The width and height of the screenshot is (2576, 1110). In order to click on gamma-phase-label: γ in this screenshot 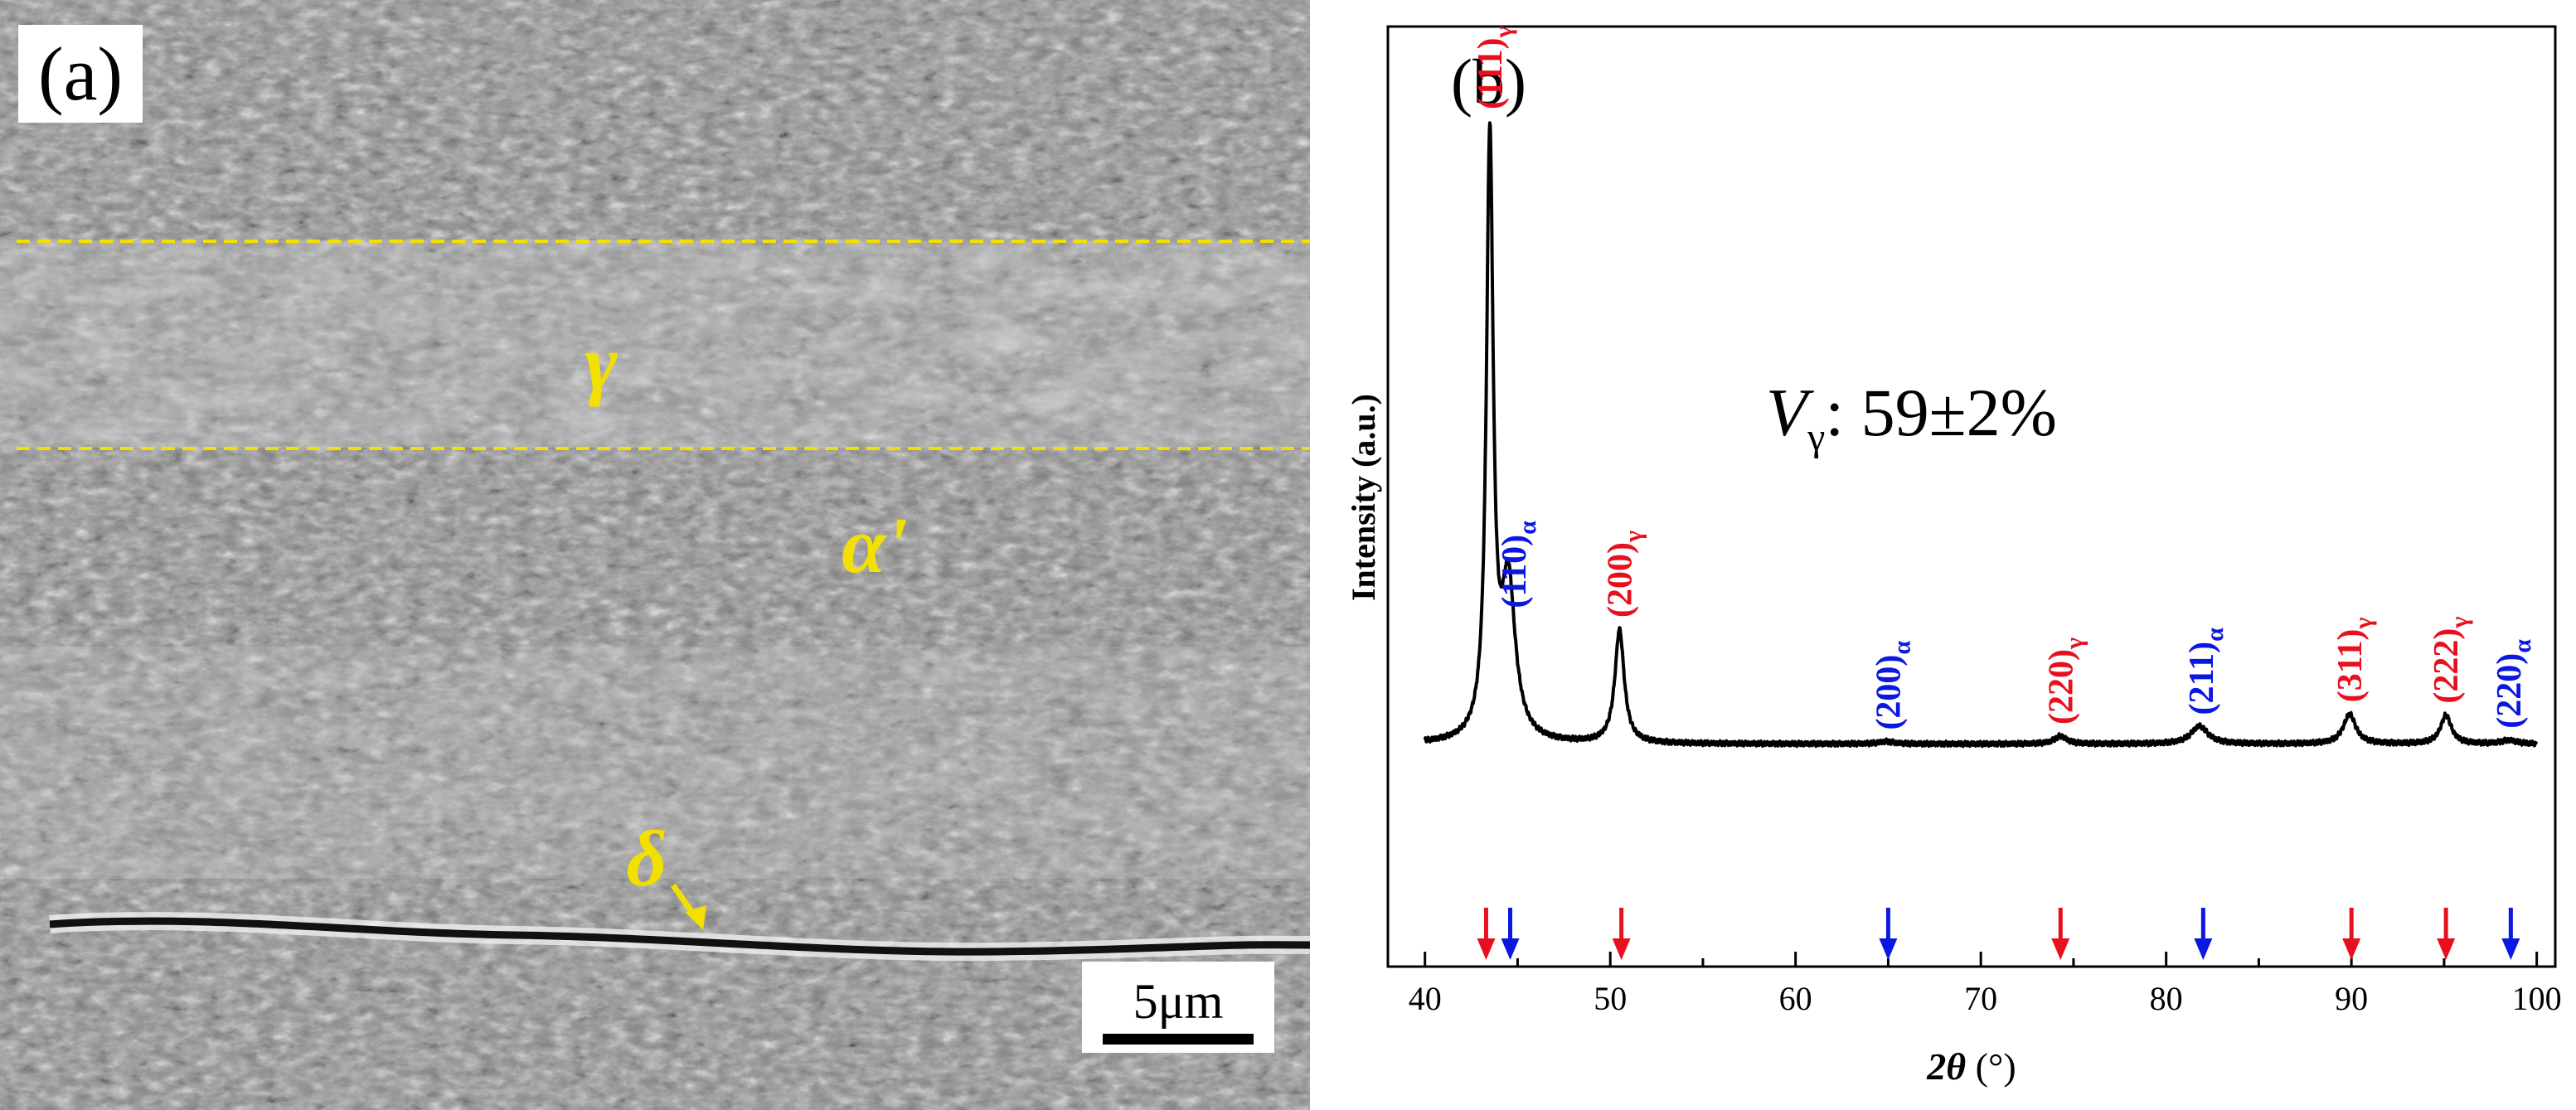, I will do `click(601, 362)`.